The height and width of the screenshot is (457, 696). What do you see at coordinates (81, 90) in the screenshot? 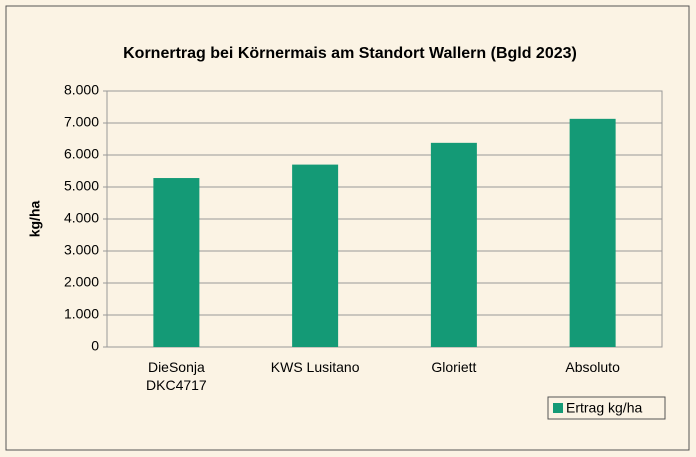
I see `y-tick-label: 8.000` at bounding box center [81, 90].